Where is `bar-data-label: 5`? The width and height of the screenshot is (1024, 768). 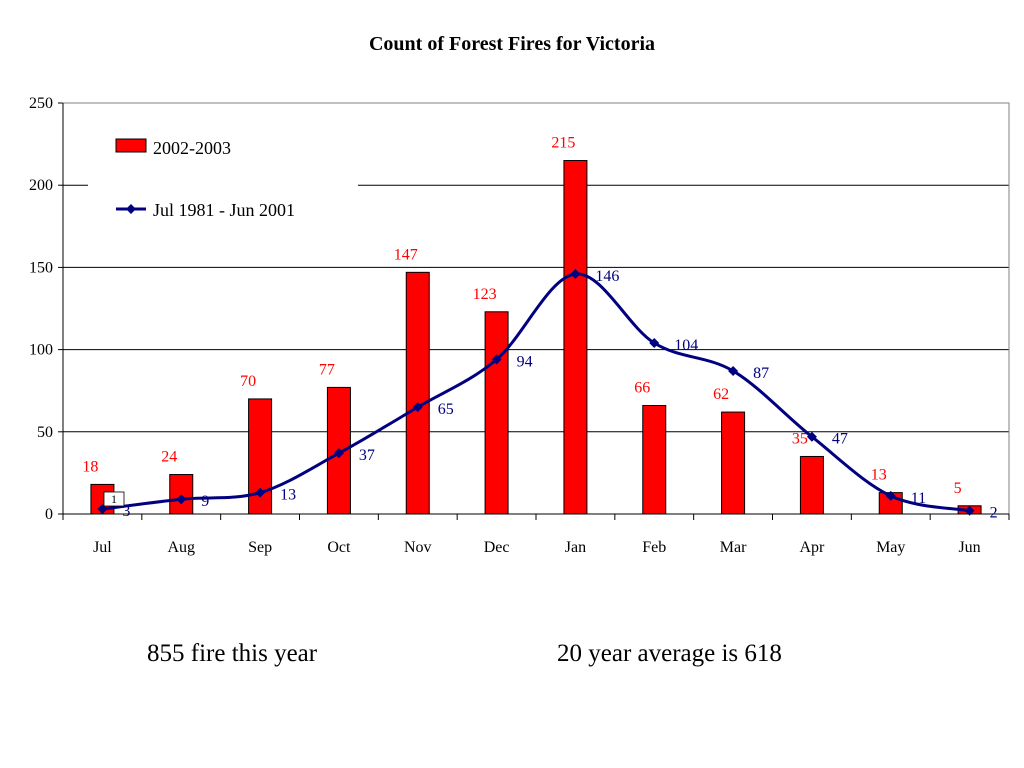 bar-data-label: 5 is located at coordinates (958, 488).